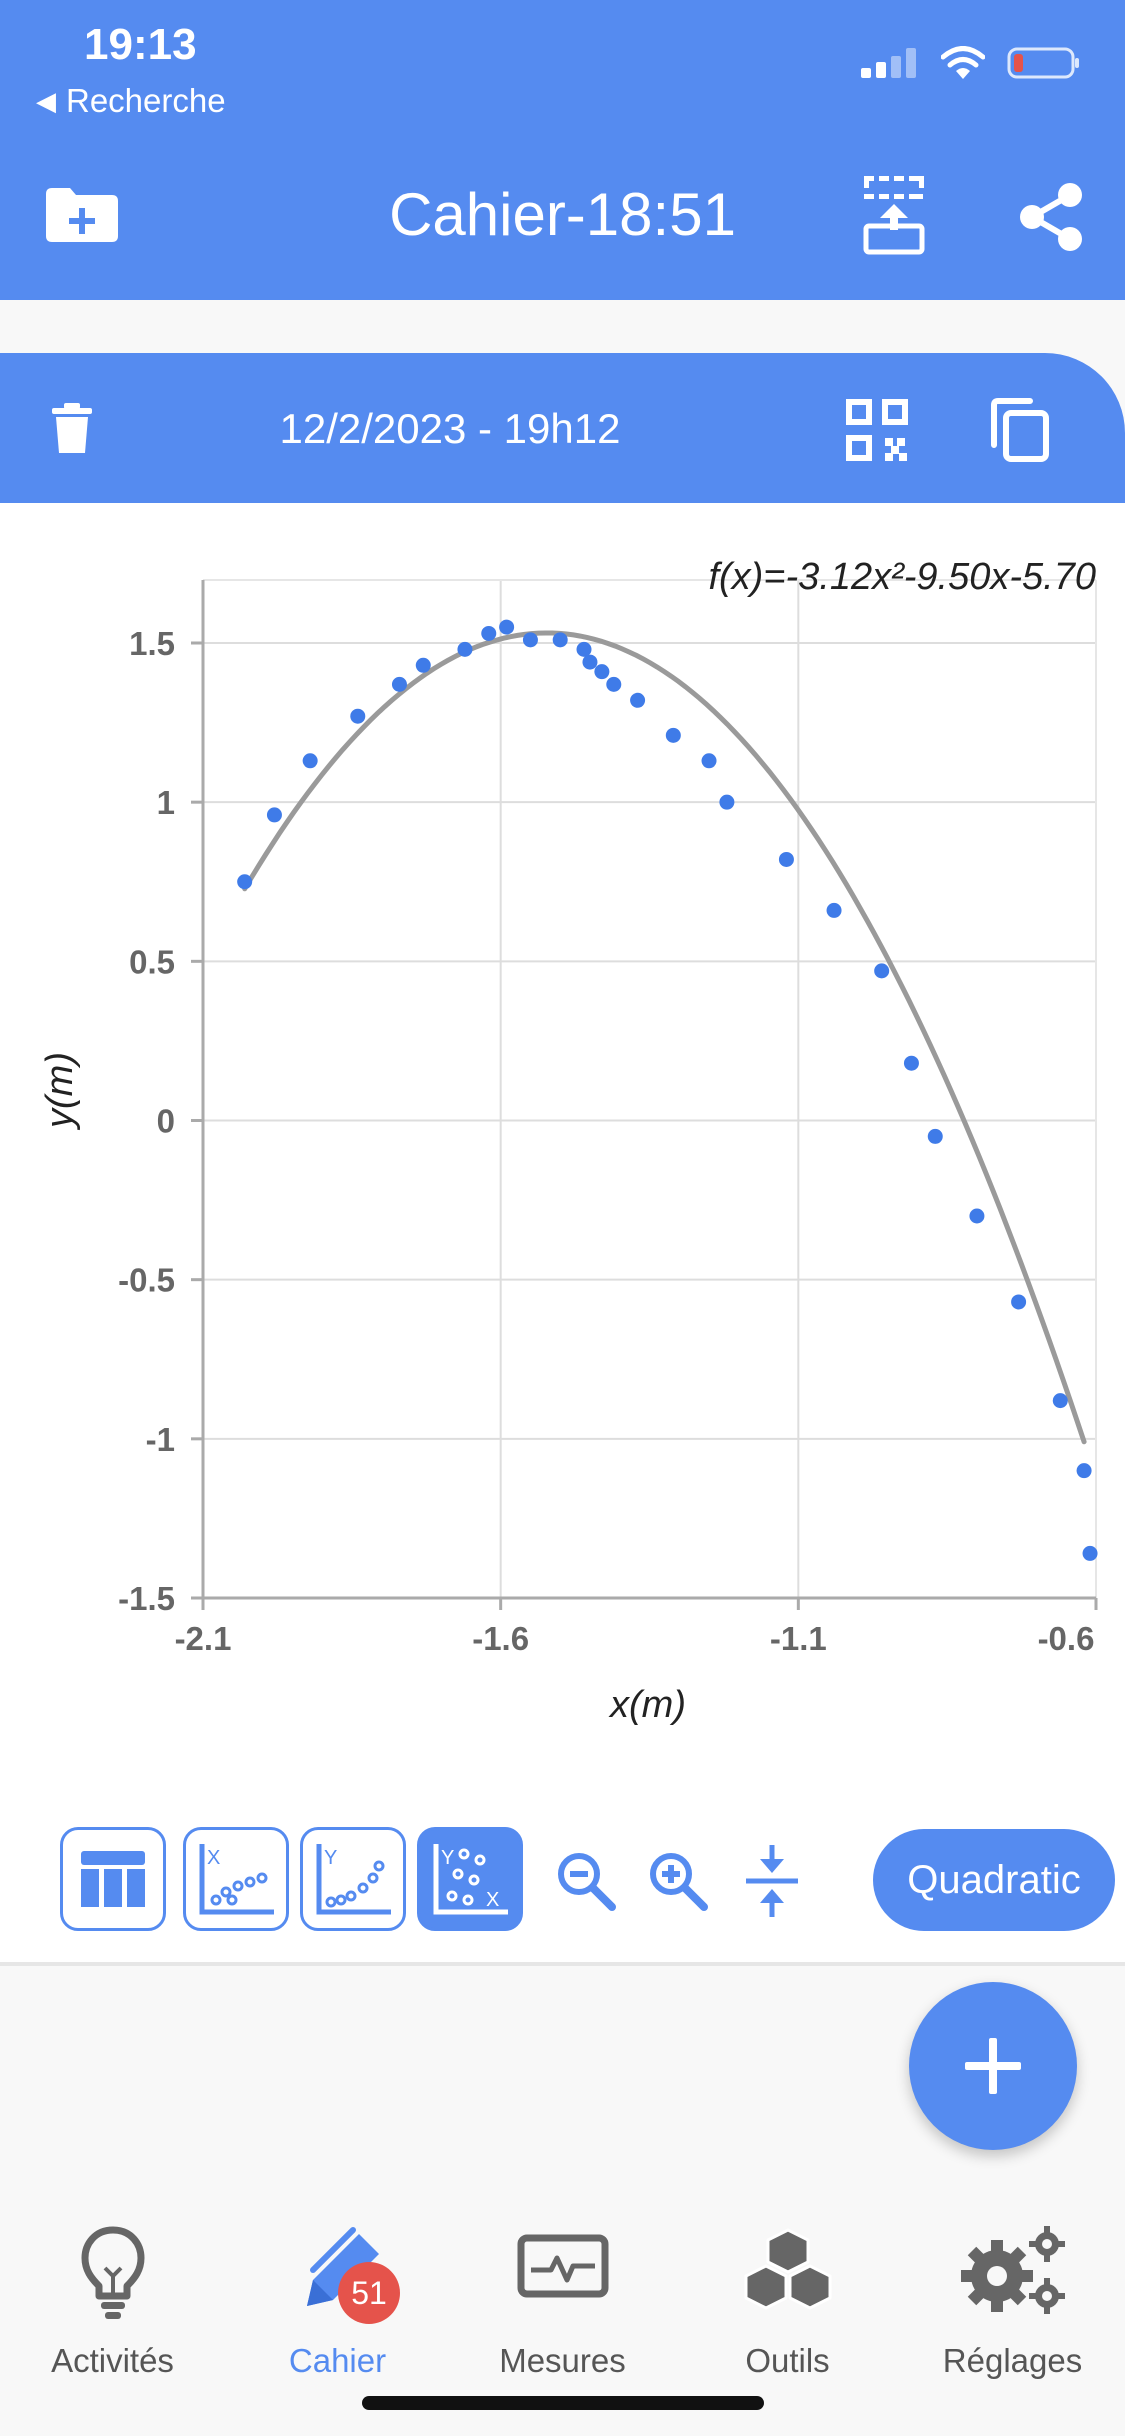  I want to click on x-tick-label: -0.6, so click(1066, 1638).